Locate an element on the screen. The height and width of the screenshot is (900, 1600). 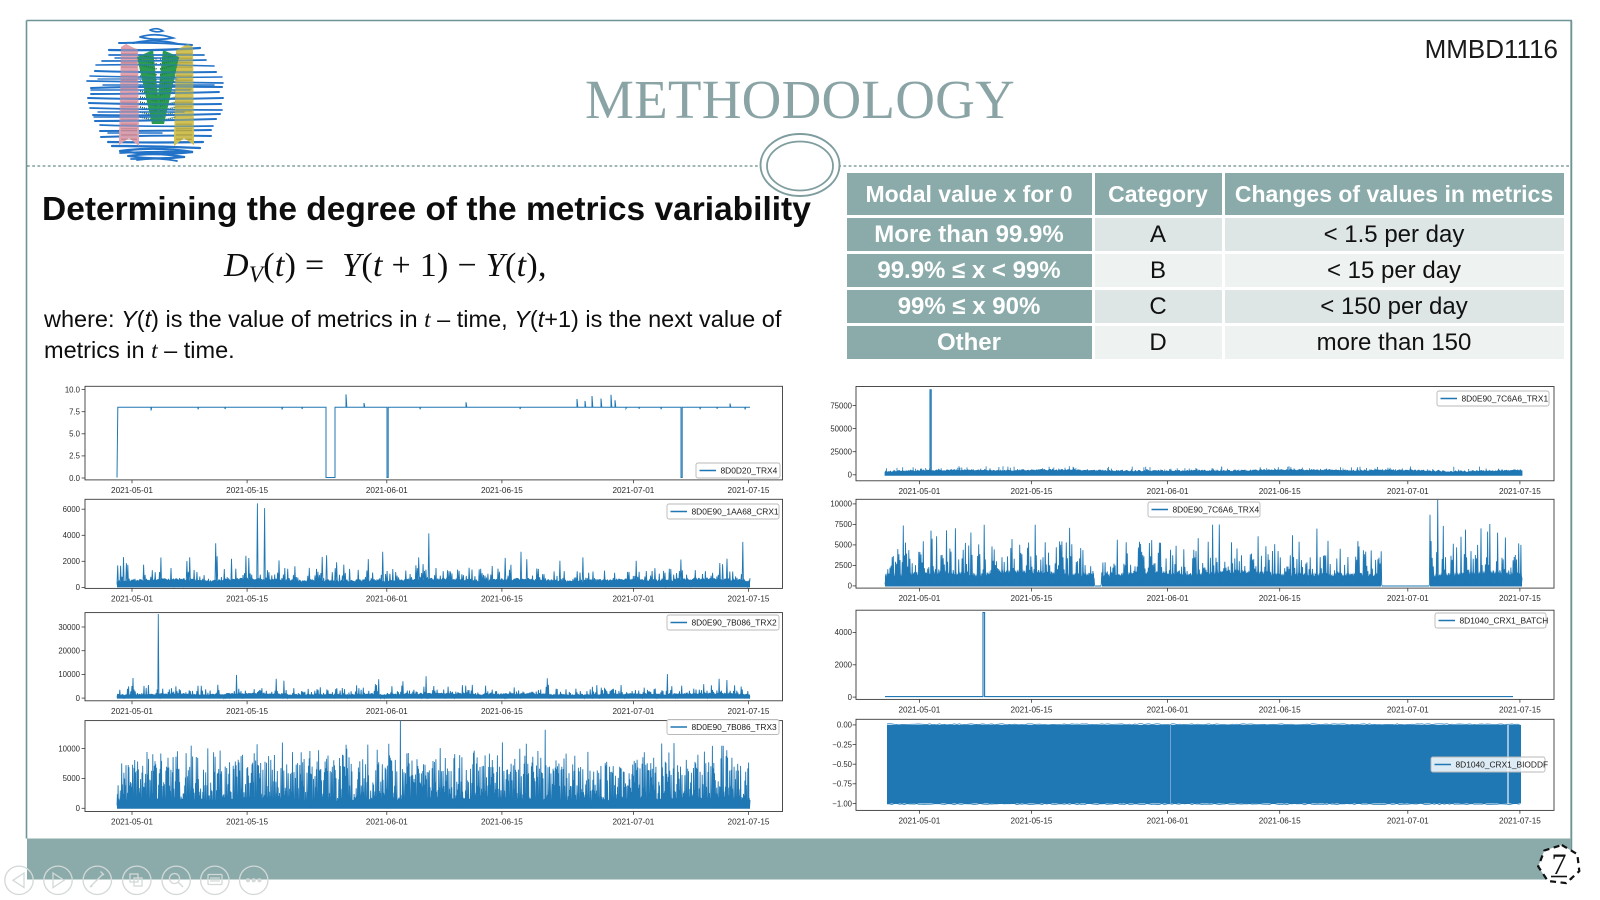
svg-text: −0.50 is located at coordinates (842, 764).